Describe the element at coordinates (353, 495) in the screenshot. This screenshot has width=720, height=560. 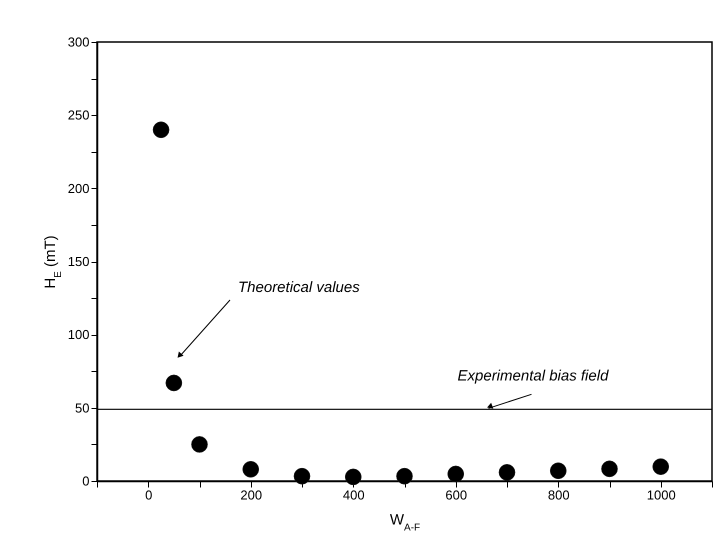
I see `x-tick-label: 400` at that location.